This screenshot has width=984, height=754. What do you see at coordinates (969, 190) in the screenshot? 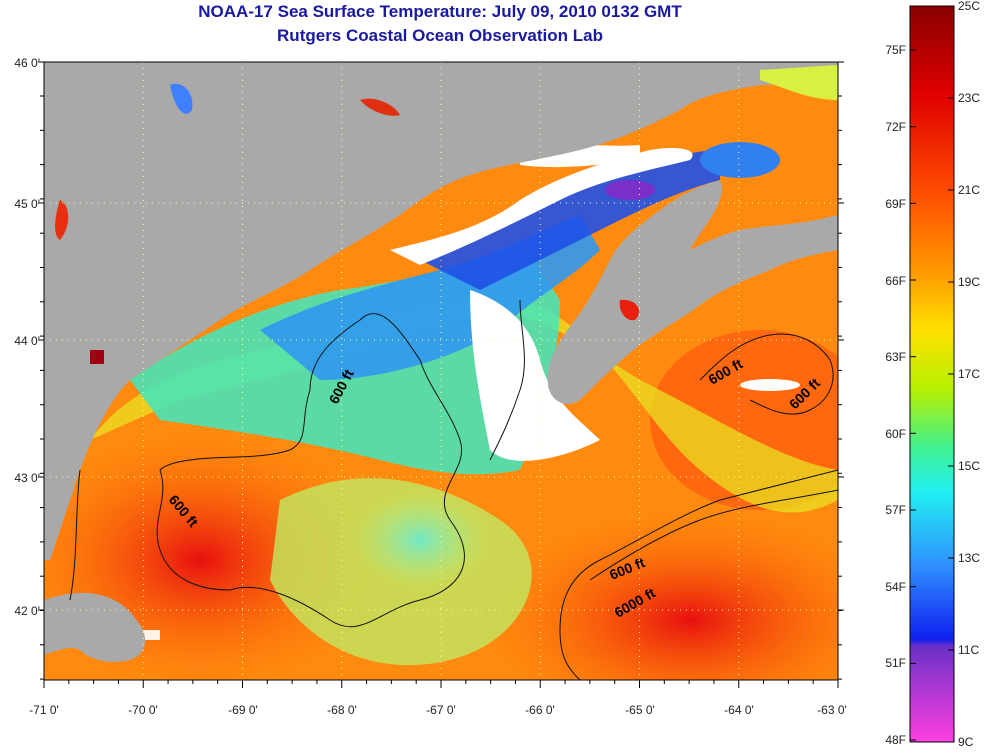
I see `celsius-label: 21C` at bounding box center [969, 190].